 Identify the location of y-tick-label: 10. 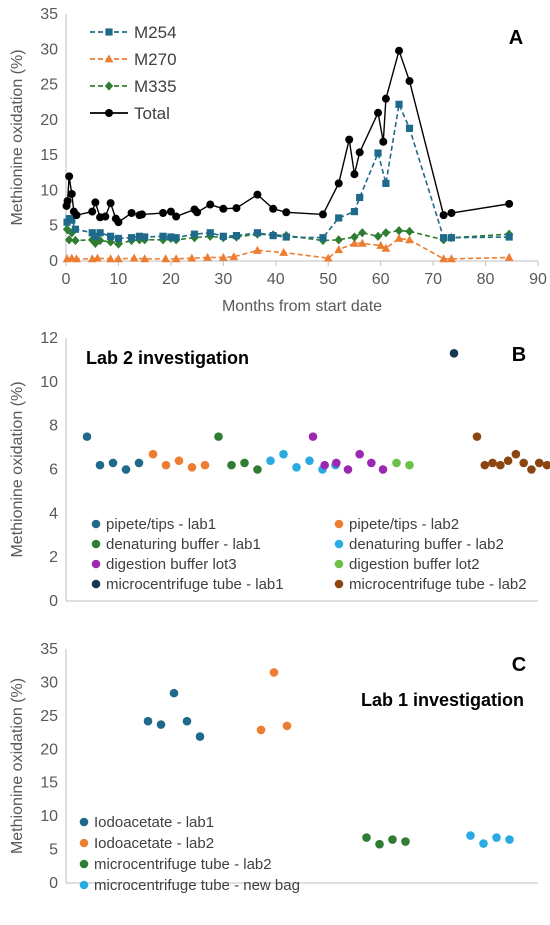
(49, 382).